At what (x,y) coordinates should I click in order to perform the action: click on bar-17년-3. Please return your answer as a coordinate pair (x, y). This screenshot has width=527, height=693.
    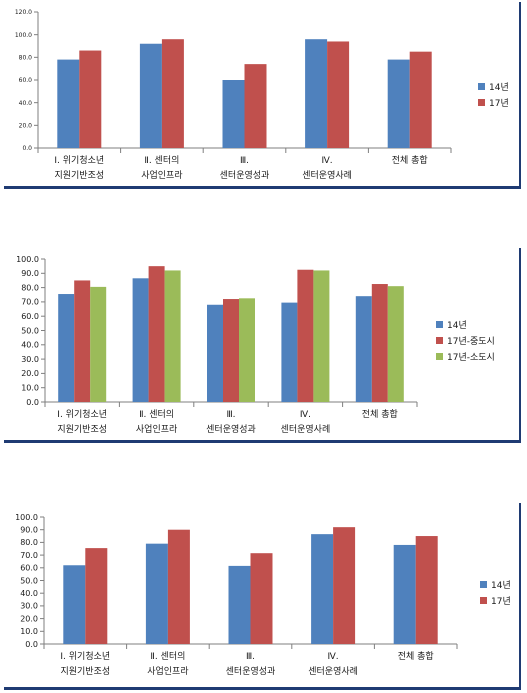
    Looking at the image, I should click on (338, 94).